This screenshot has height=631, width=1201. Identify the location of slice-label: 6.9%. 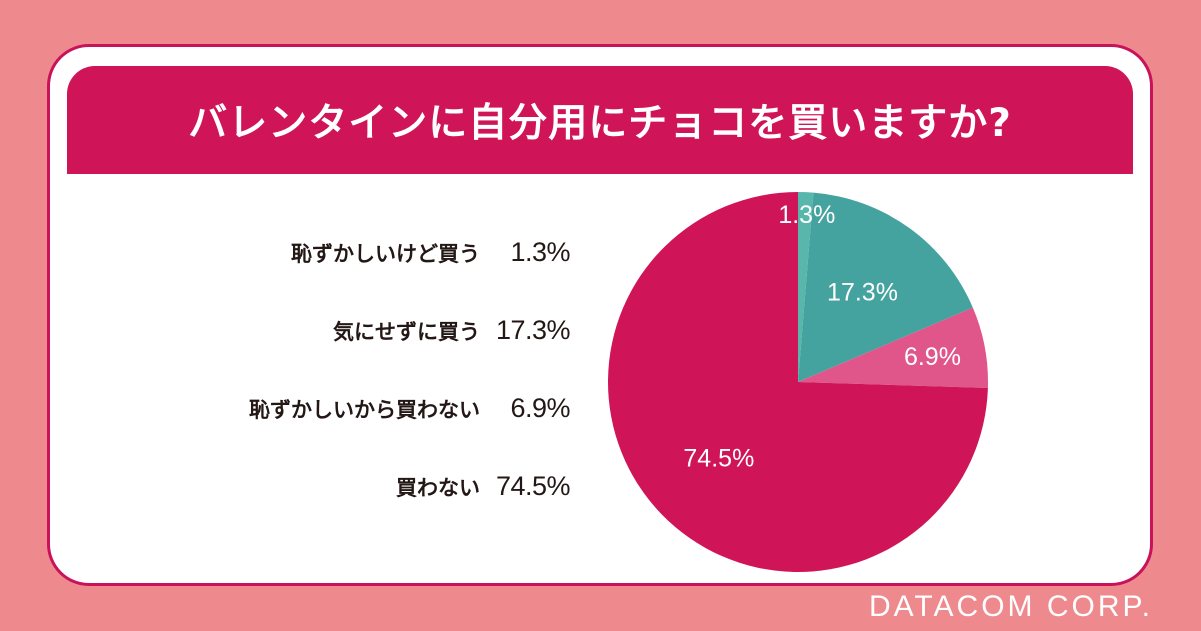
(932, 357).